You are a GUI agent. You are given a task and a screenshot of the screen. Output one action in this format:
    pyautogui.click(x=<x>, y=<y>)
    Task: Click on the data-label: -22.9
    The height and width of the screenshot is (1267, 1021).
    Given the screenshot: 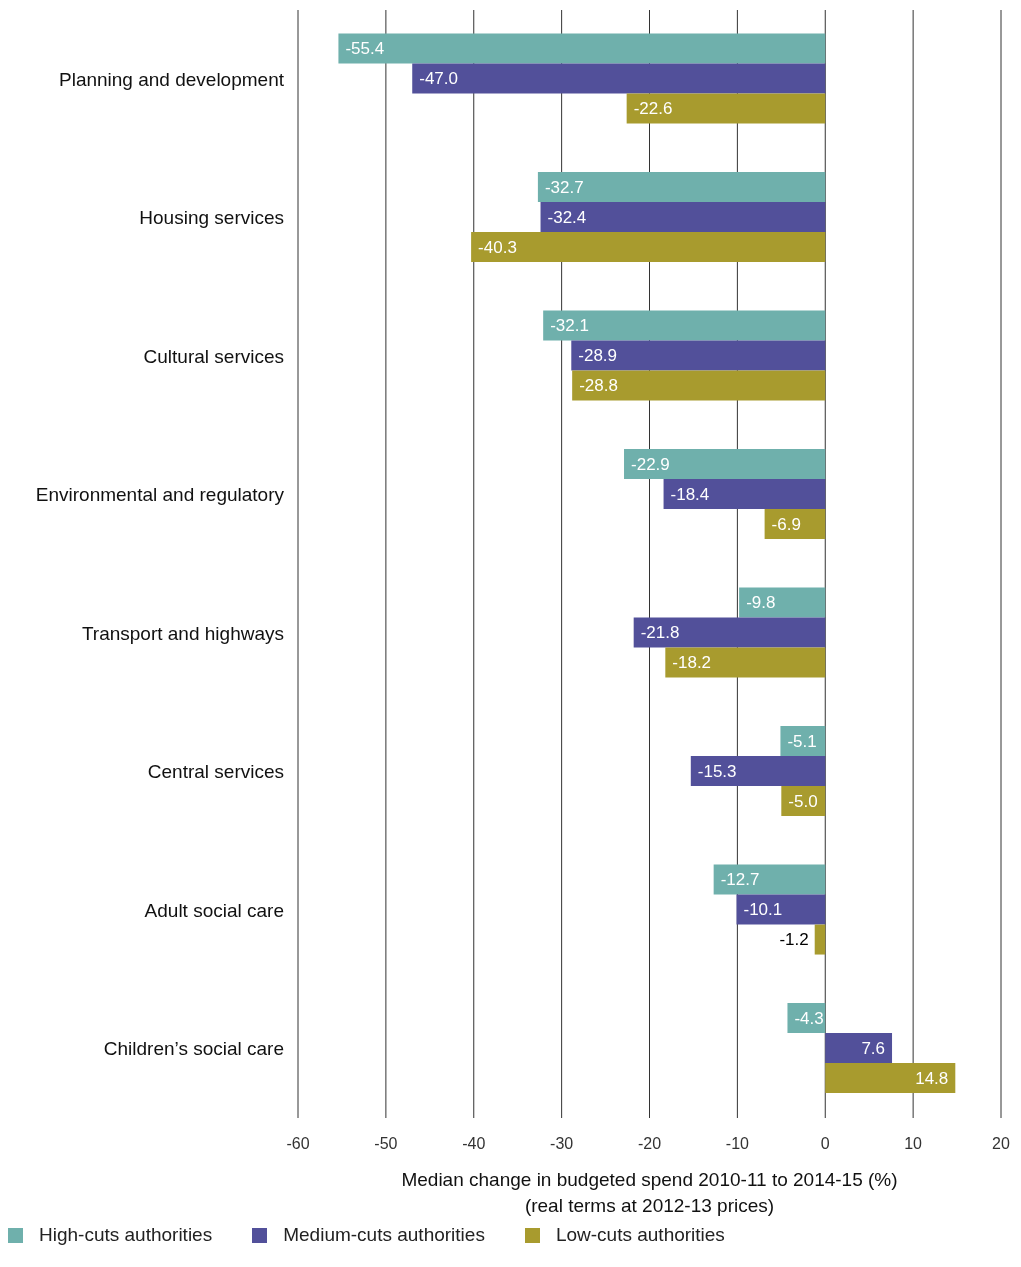 What is the action you would take?
    pyautogui.click(x=650, y=464)
    